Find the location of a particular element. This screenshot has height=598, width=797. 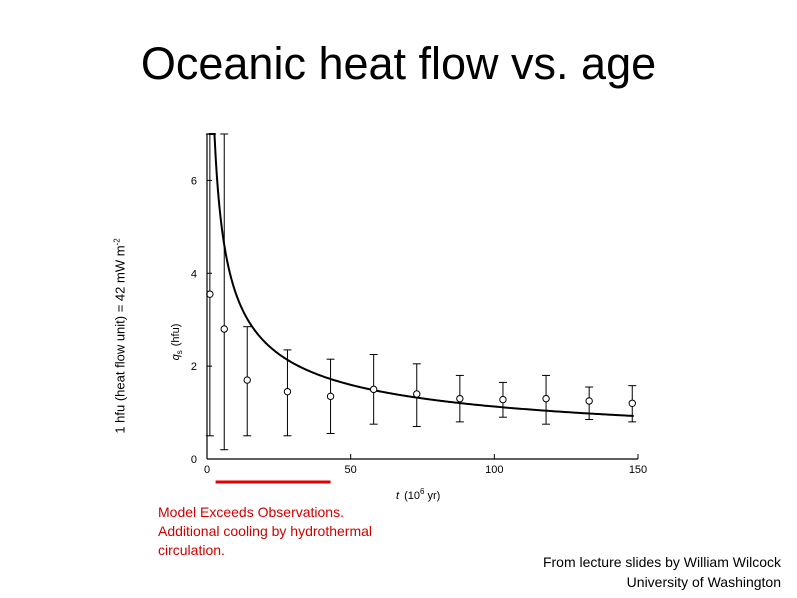

x-axis-label: t (106 yr) is located at coordinates (418, 494).